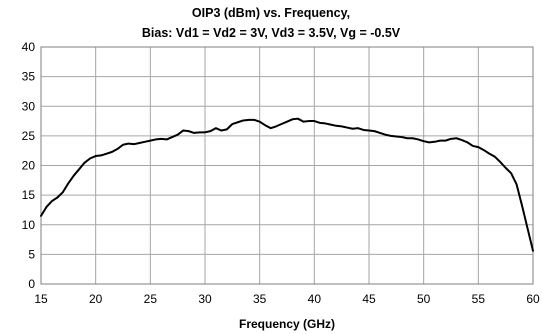  Describe the element at coordinates (260, 299) in the screenshot. I see `x-tick-label-35: 35` at that location.